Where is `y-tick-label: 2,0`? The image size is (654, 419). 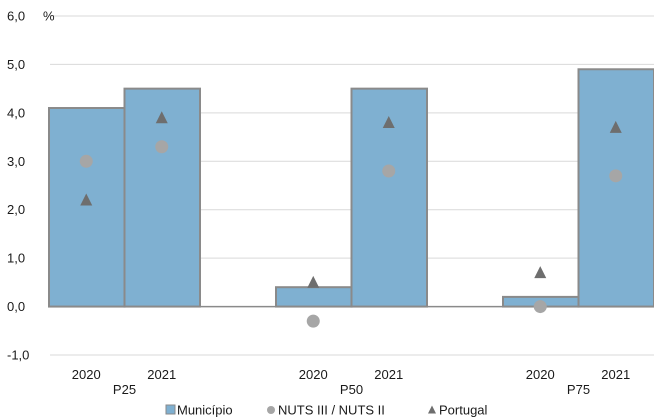 y-tick-label: 2,0 is located at coordinates (16, 209).